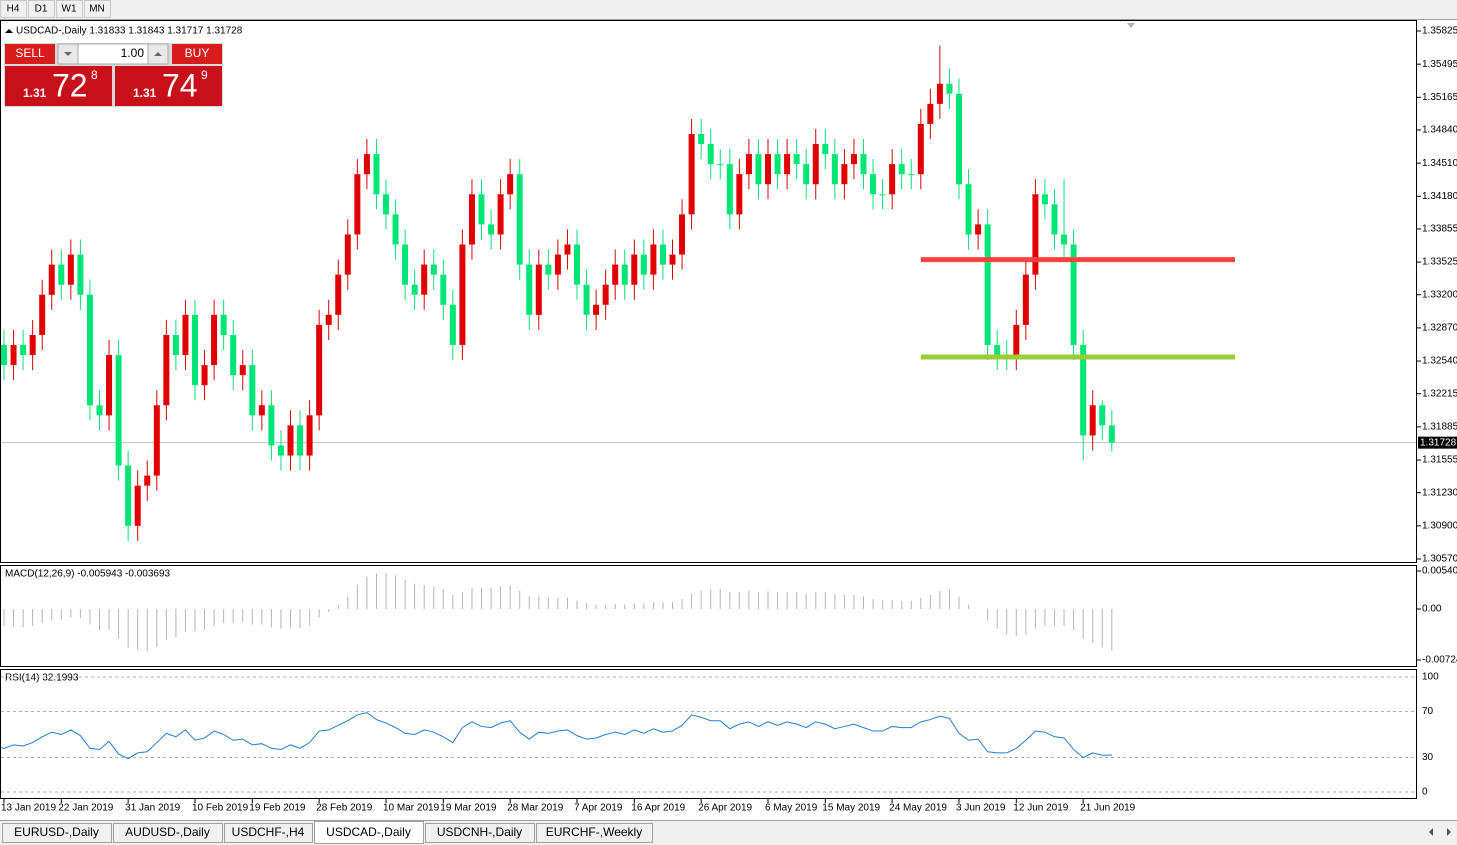 This screenshot has width=1457, height=845. I want to click on y-tick-label: 1.33525, so click(1439, 262).